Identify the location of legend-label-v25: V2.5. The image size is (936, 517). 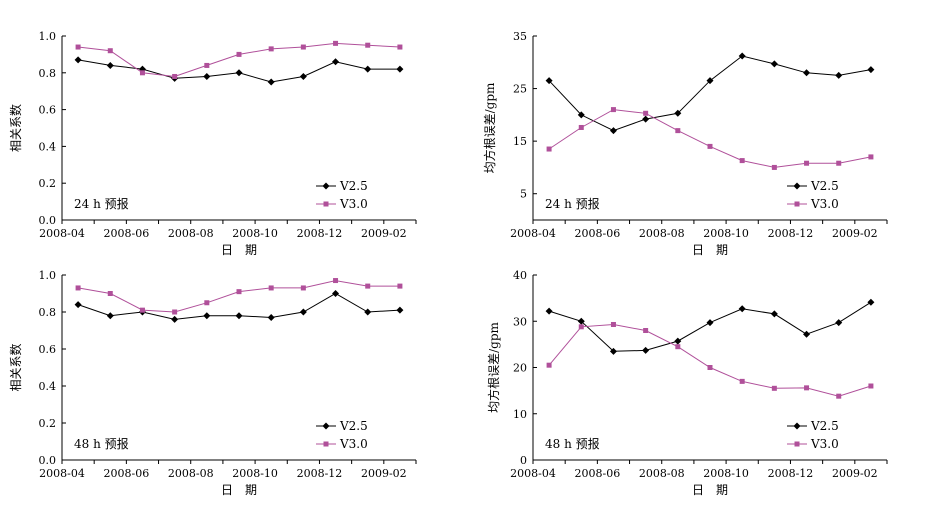
(824, 186).